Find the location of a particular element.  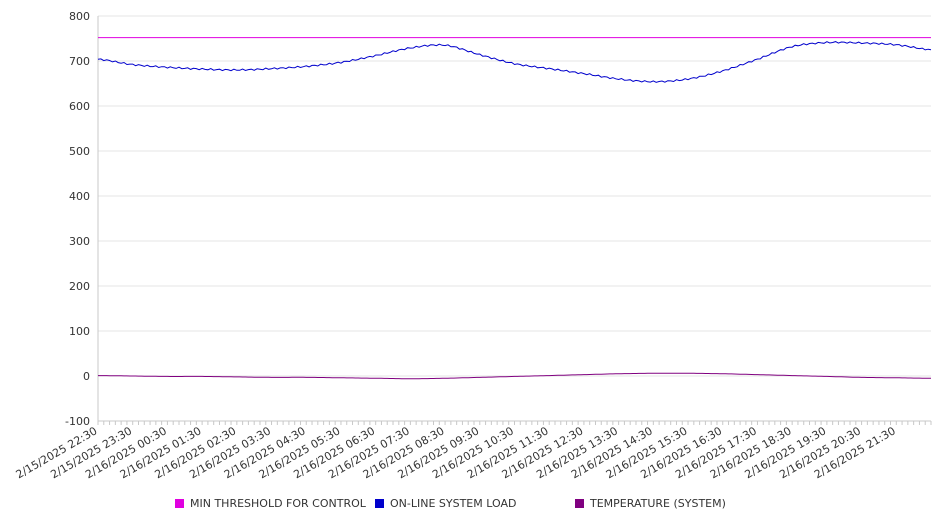

legend-label-min-threshold: MIN THRESHOLD FOR CONTROL is located at coordinates (278, 503).